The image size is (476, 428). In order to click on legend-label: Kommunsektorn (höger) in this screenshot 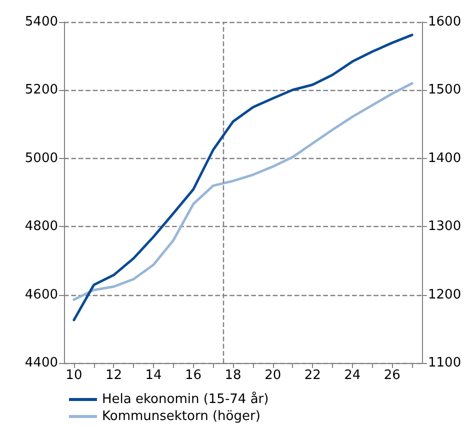, I will do `click(181, 416)`.